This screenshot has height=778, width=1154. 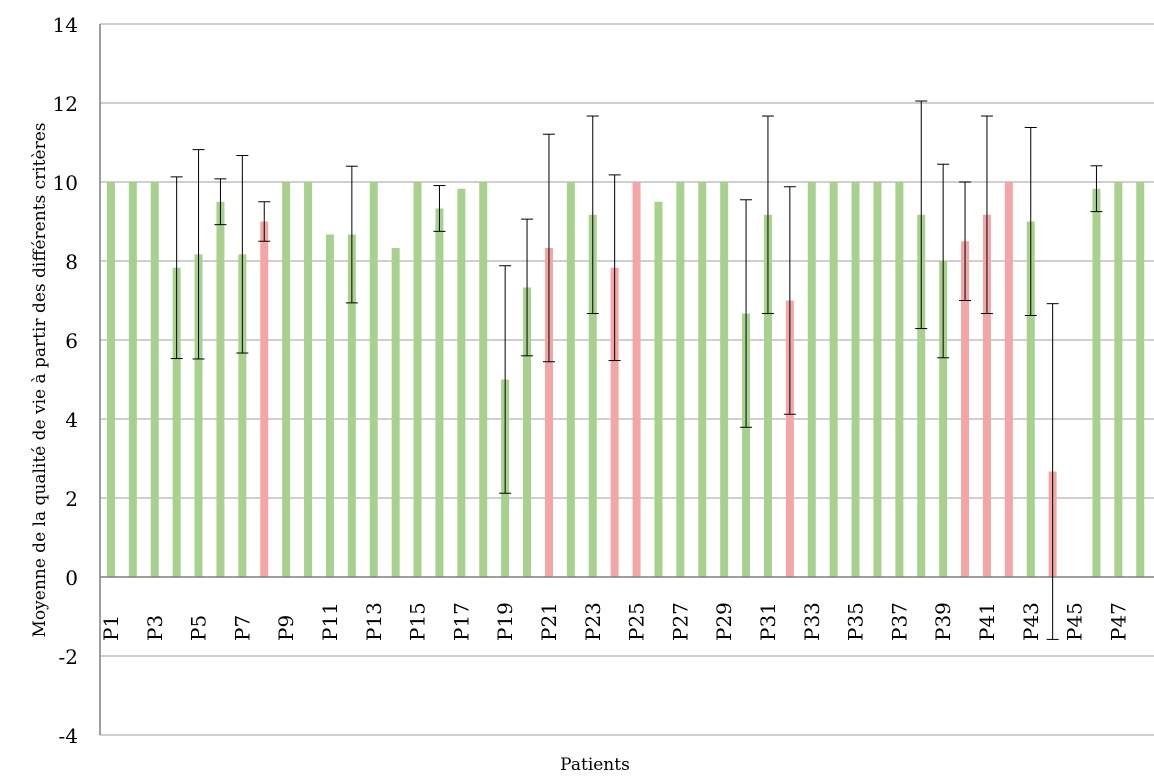 I want to click on bar-P40, so click(x=965, y=409).